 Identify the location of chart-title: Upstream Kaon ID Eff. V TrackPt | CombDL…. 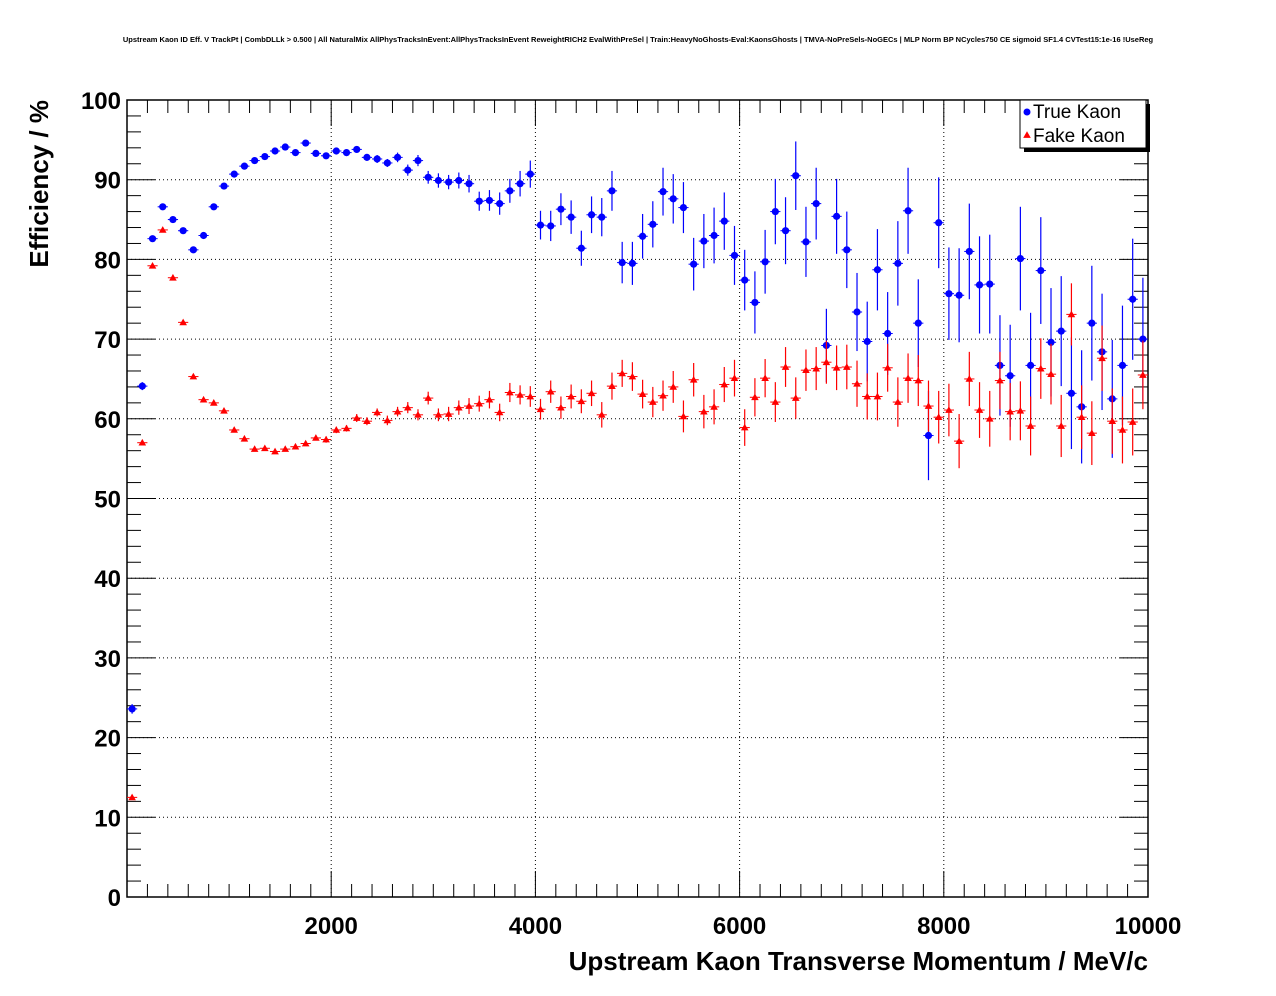
(638, 39).